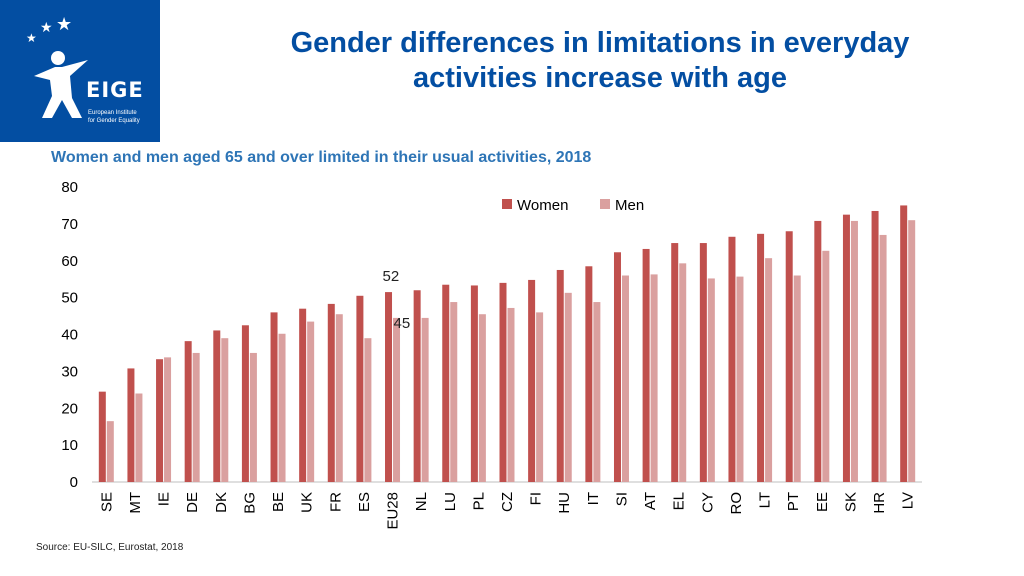 This screenshot has width=1024, height=576. I want to click on bar-women-cz, so click(503, 382).